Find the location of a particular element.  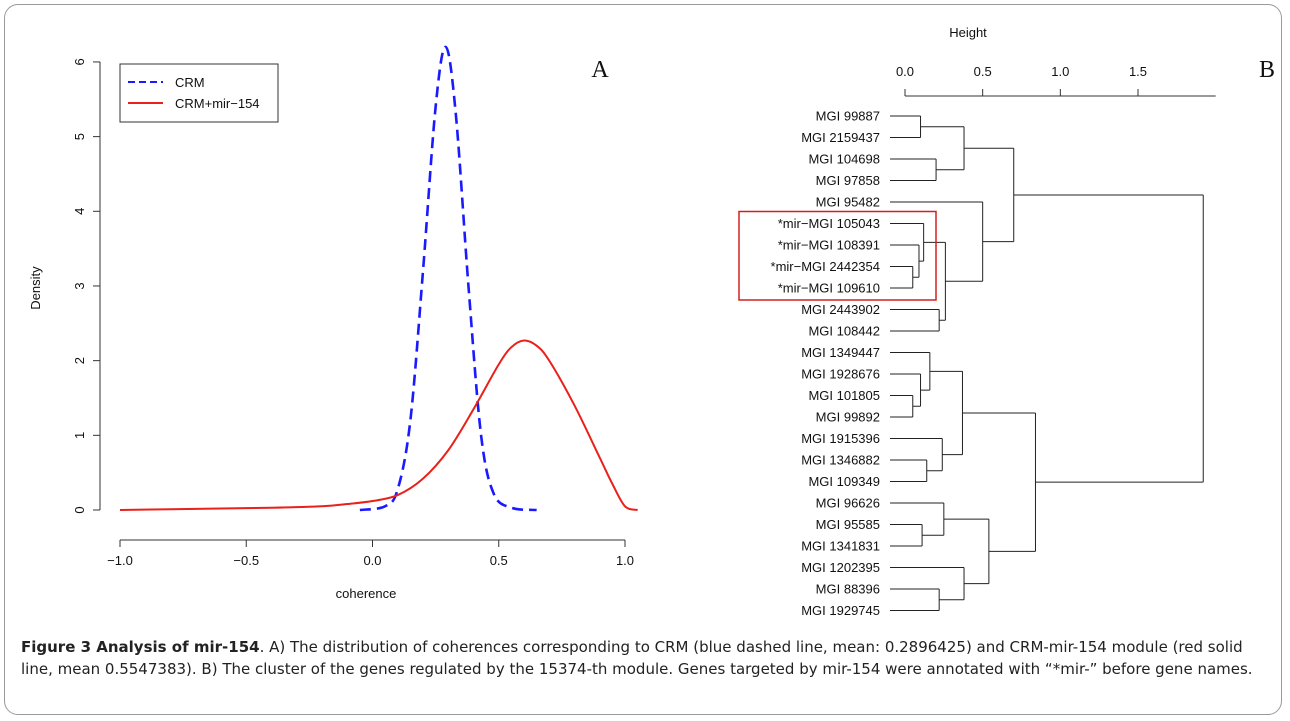

mir-target-highlight-box is located at coordinates (837, 255).